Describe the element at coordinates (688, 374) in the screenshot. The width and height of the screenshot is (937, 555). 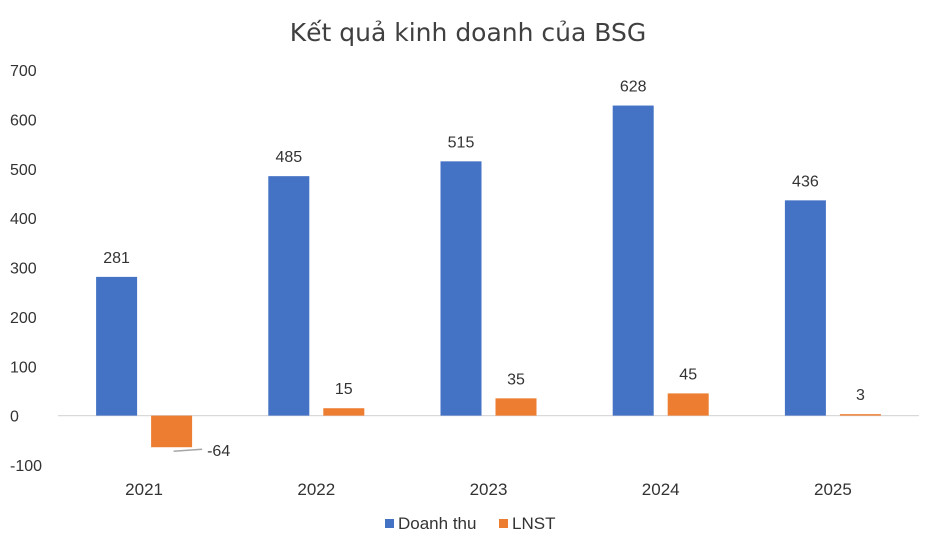
I see `data-label: 45` at that location.